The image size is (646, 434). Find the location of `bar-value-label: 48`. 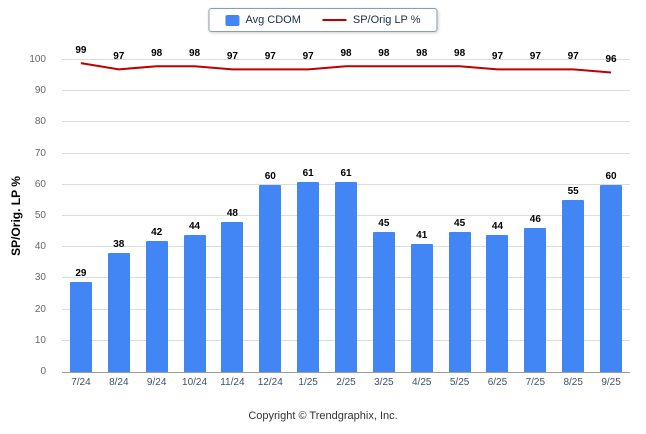

bar-value-label: 48 is located at coordinates (232, 214).